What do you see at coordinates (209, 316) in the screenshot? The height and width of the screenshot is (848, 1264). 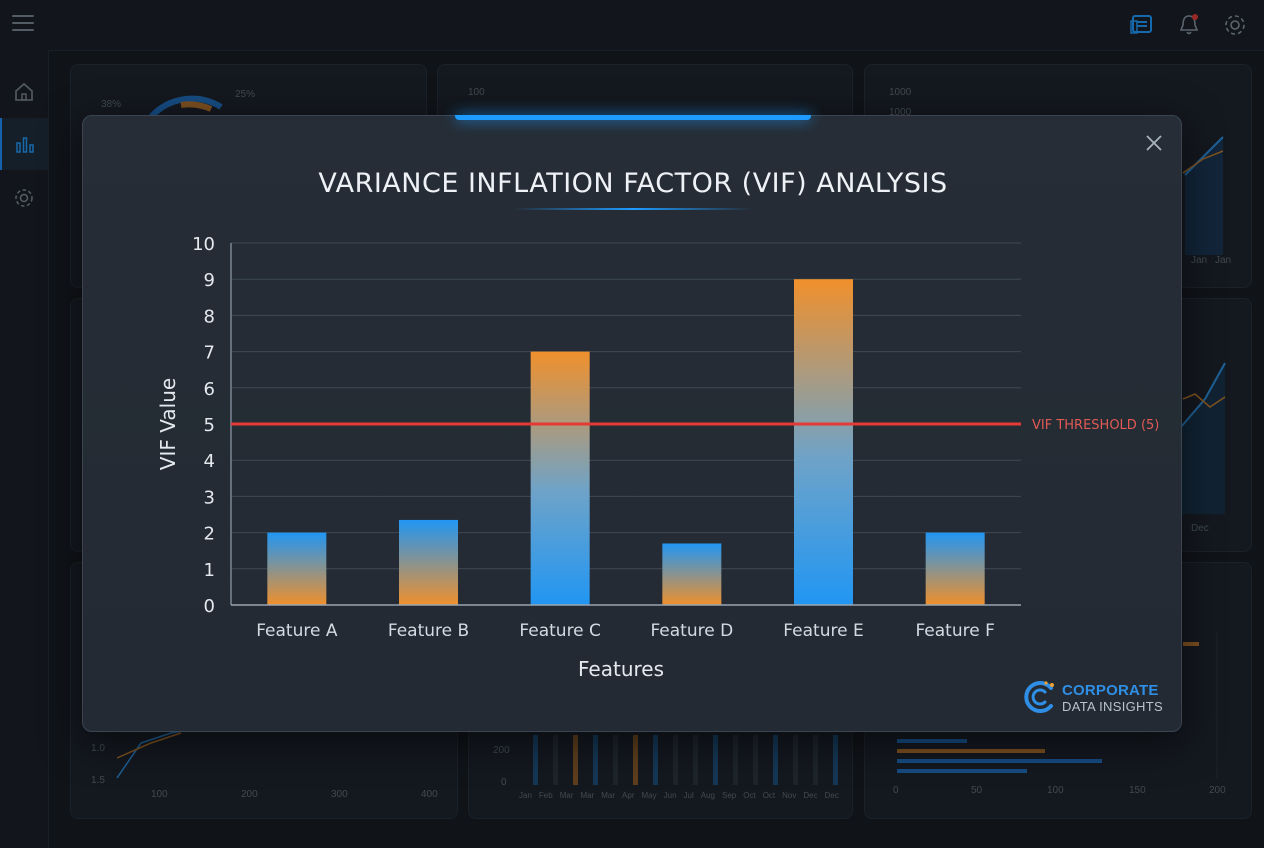 I see `y-tick-label: 8` at bounding box center [209, 316].